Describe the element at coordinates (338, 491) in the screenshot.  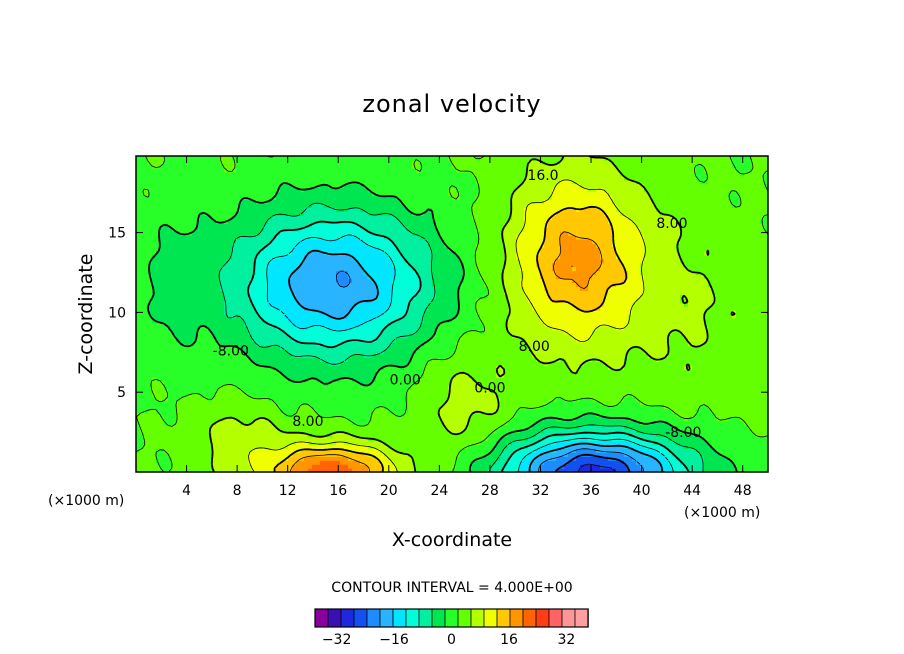
I see `x-tick-label: 16` at that location.